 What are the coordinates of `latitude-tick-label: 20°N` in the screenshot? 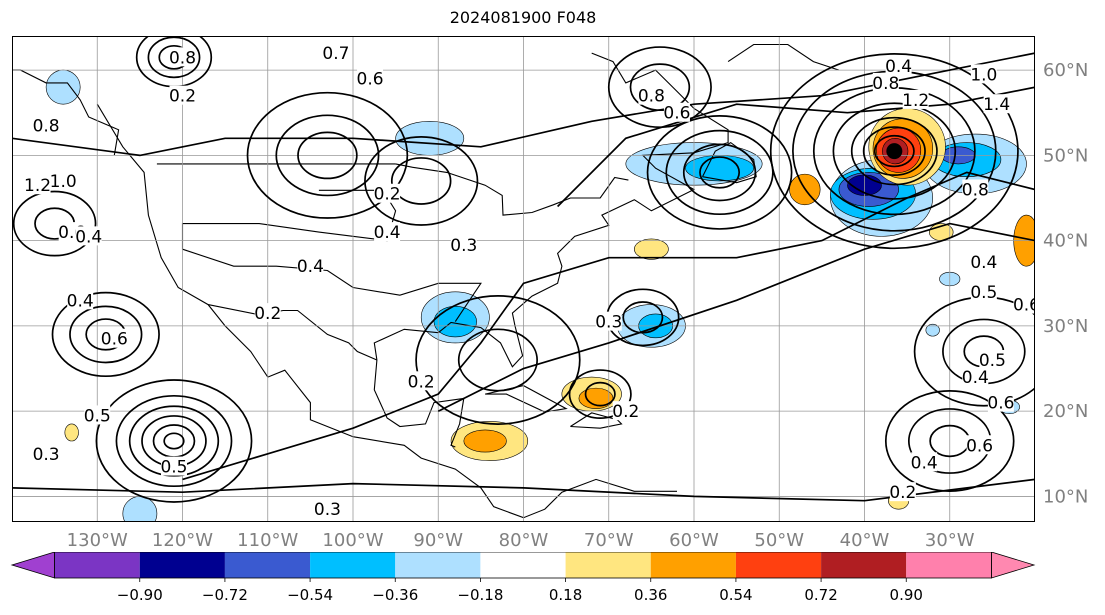 It's located at (1065, 411).